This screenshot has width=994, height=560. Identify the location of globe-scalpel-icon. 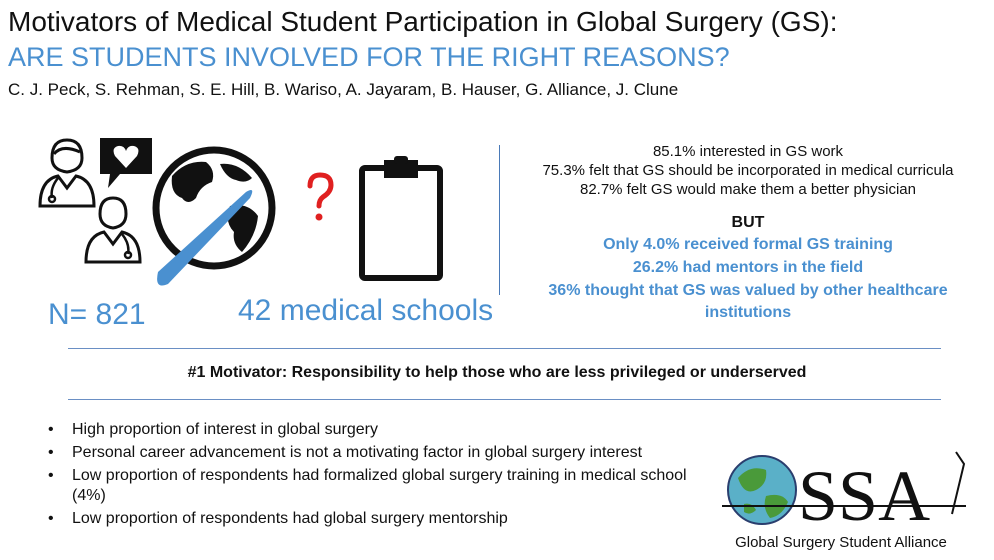
(214, 216).